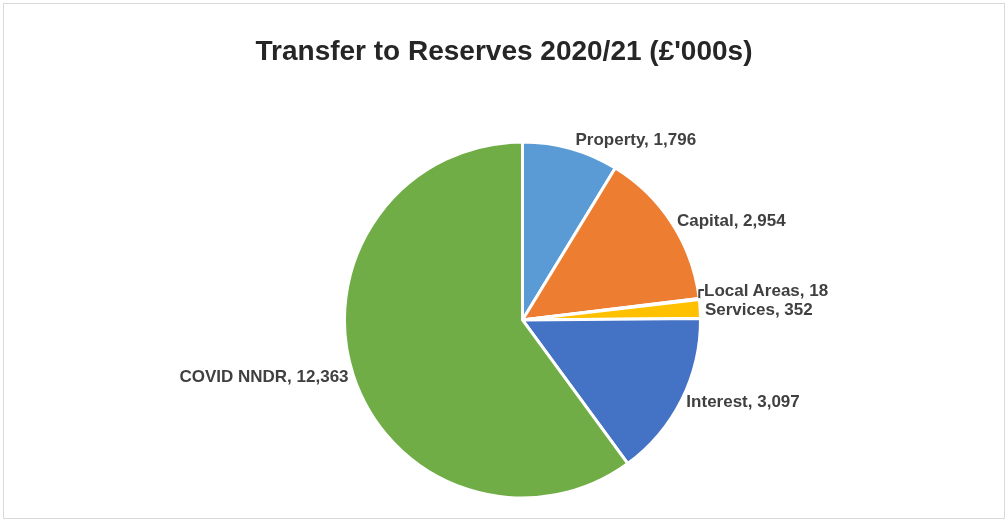  I want to click on slice-label: Capital, 2,954, so click(731, 221).